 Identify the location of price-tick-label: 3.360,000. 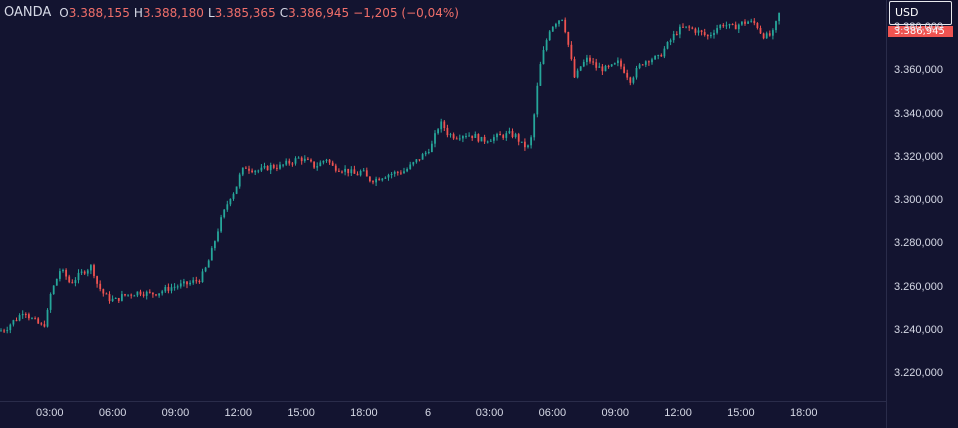
(918, 70).